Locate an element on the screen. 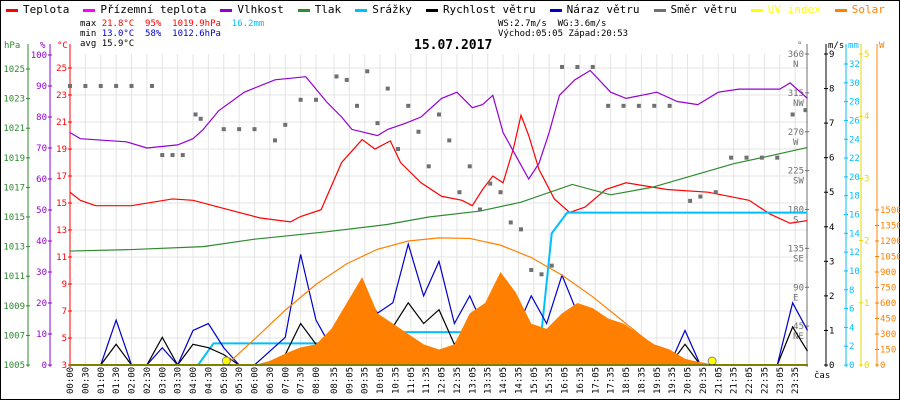 The image size is (900, 400). axis-tick-label-pressure: 1007 is located at coordinates (14, 336).